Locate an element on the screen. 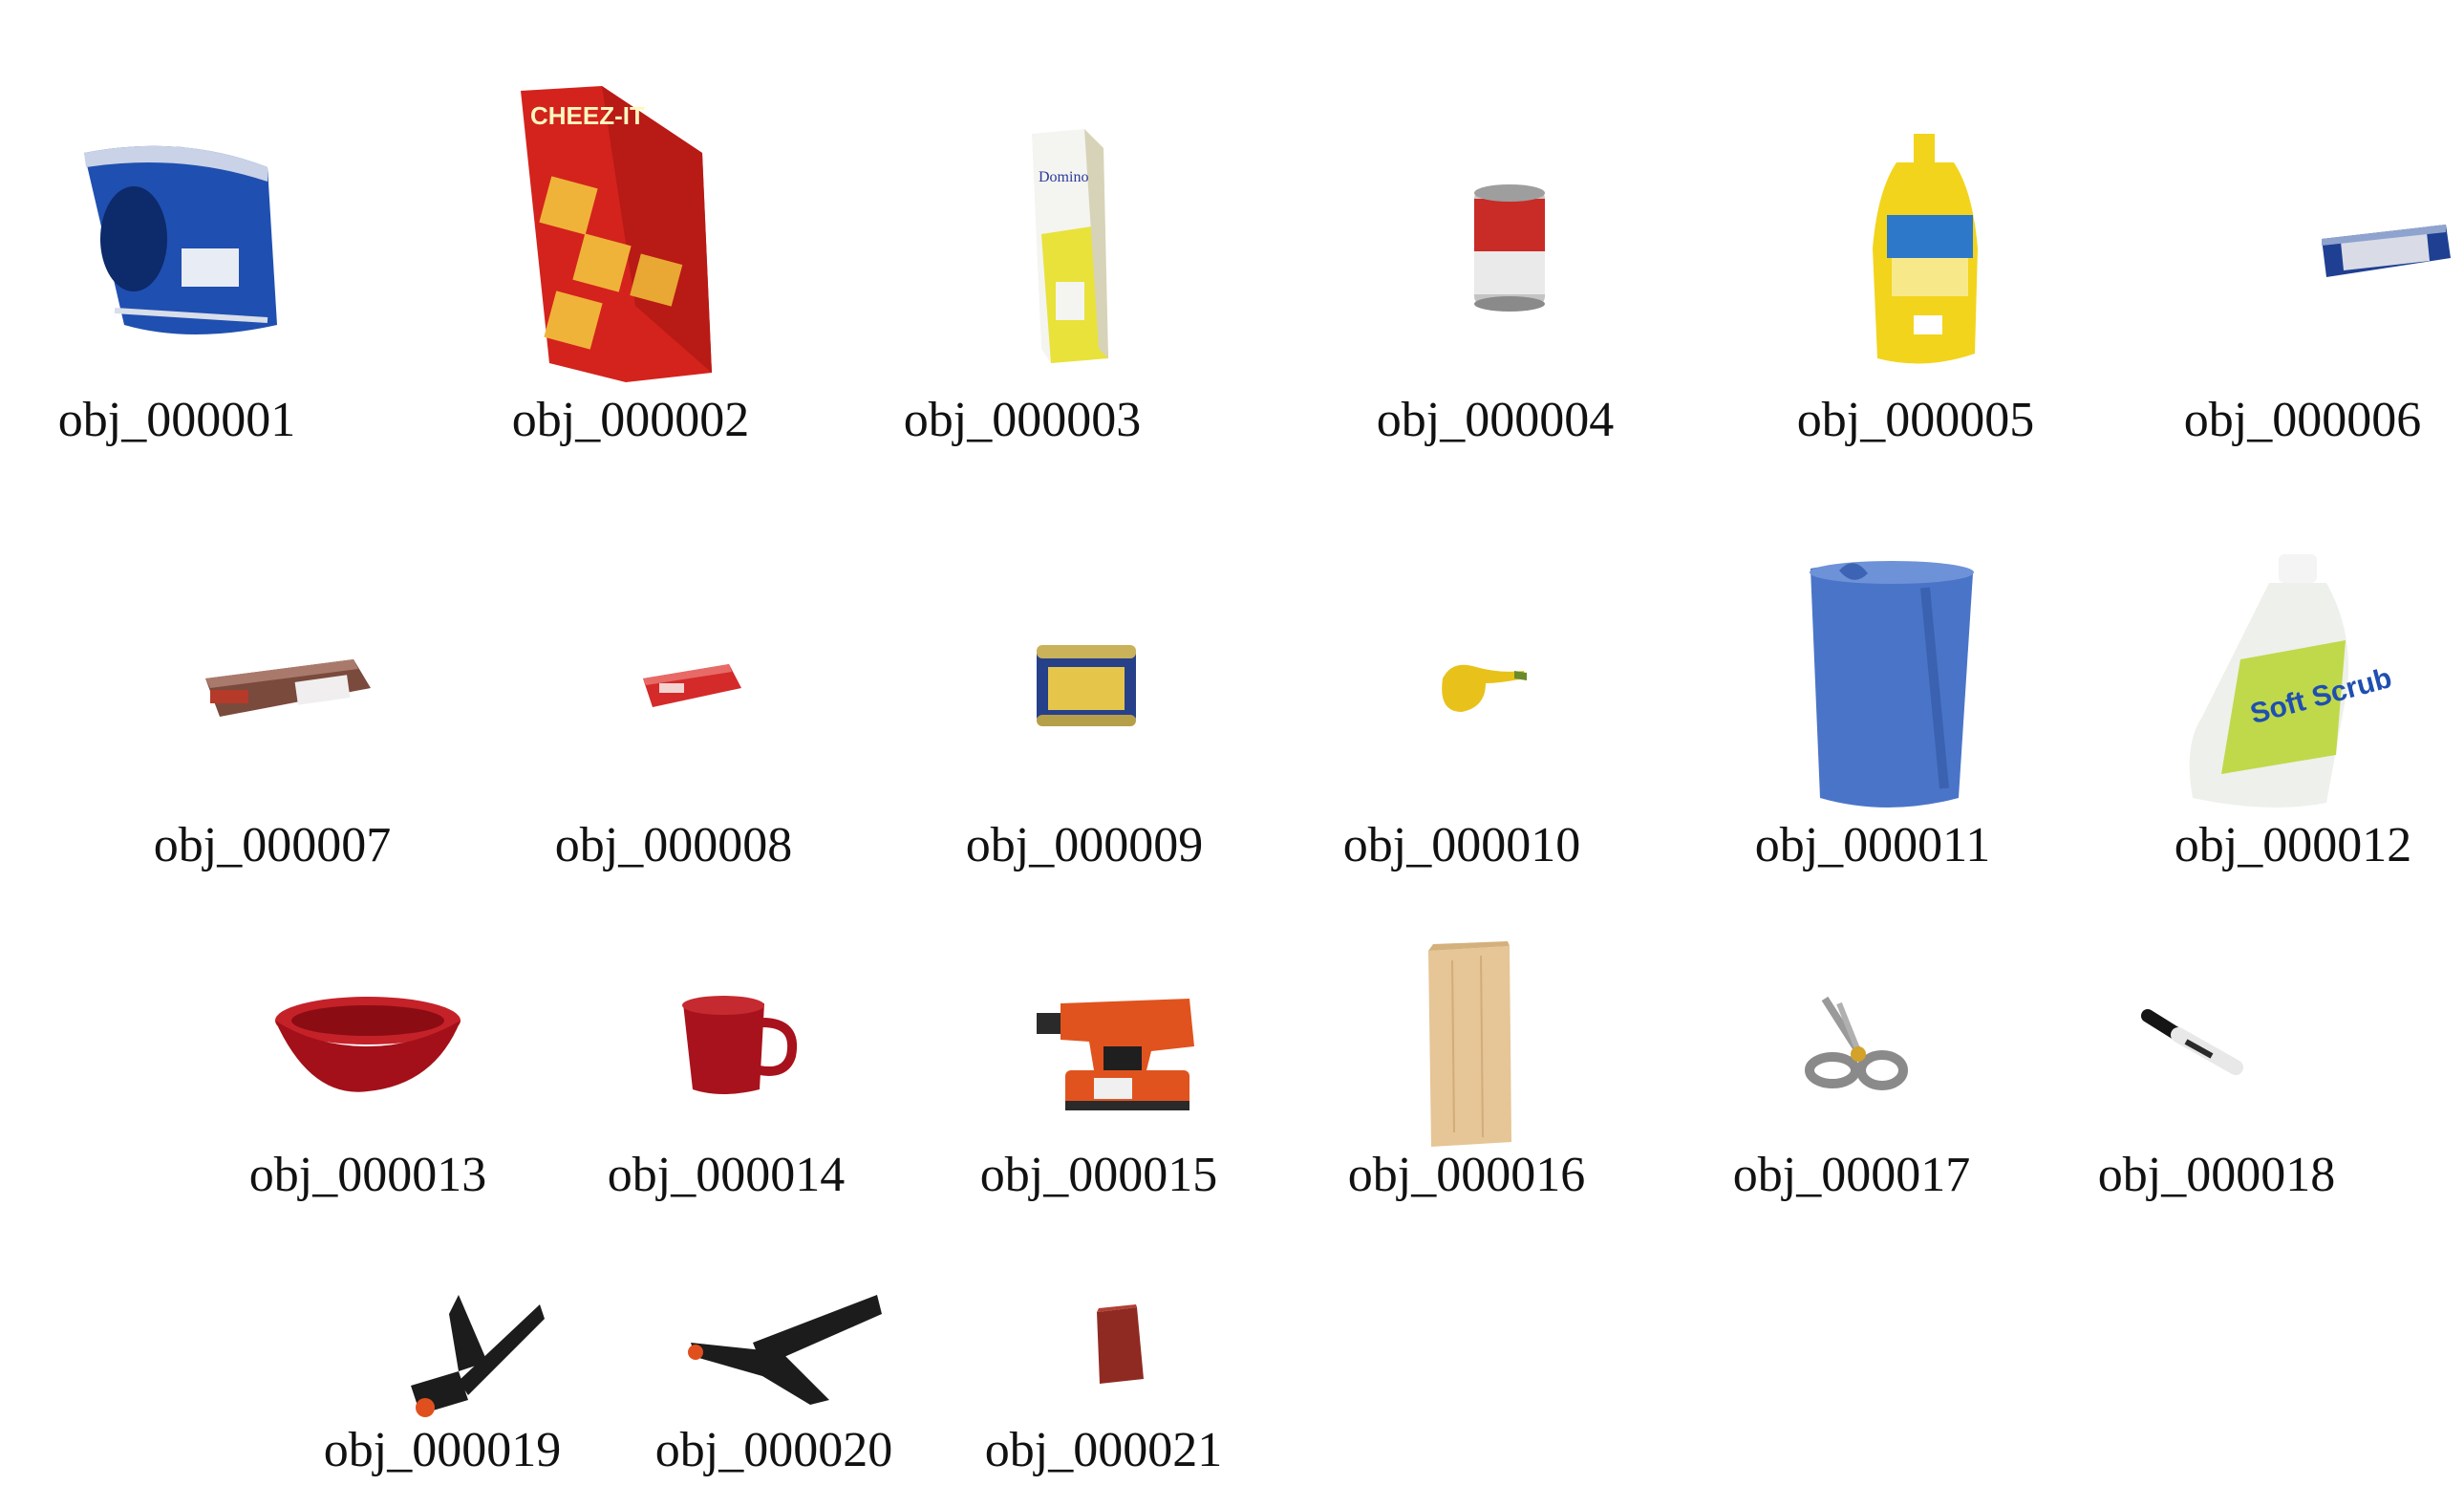  mug-icon is located at coordinates (740, 1045).